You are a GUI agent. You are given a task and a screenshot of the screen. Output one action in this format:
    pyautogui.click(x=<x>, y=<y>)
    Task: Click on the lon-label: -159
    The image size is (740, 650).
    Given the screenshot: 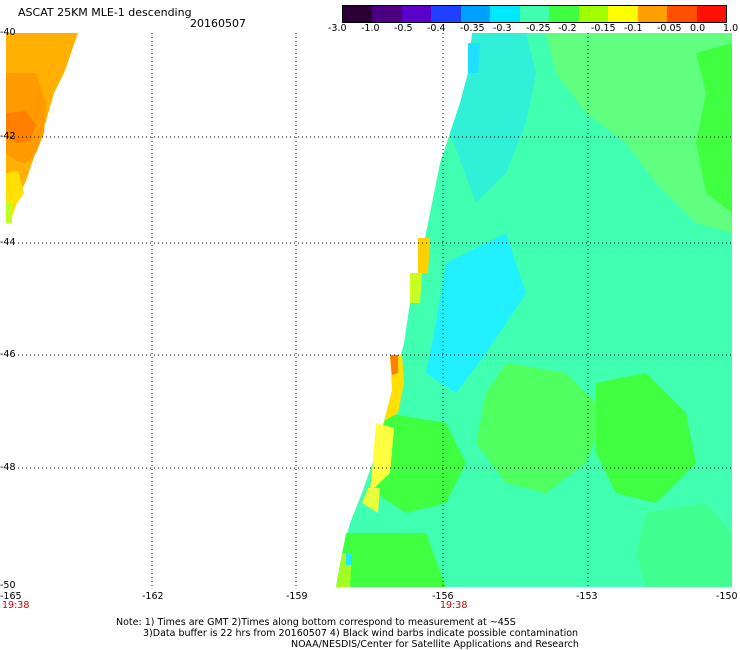 What is the action you would take?
    pyautogui.click(x=297, y=596)
    